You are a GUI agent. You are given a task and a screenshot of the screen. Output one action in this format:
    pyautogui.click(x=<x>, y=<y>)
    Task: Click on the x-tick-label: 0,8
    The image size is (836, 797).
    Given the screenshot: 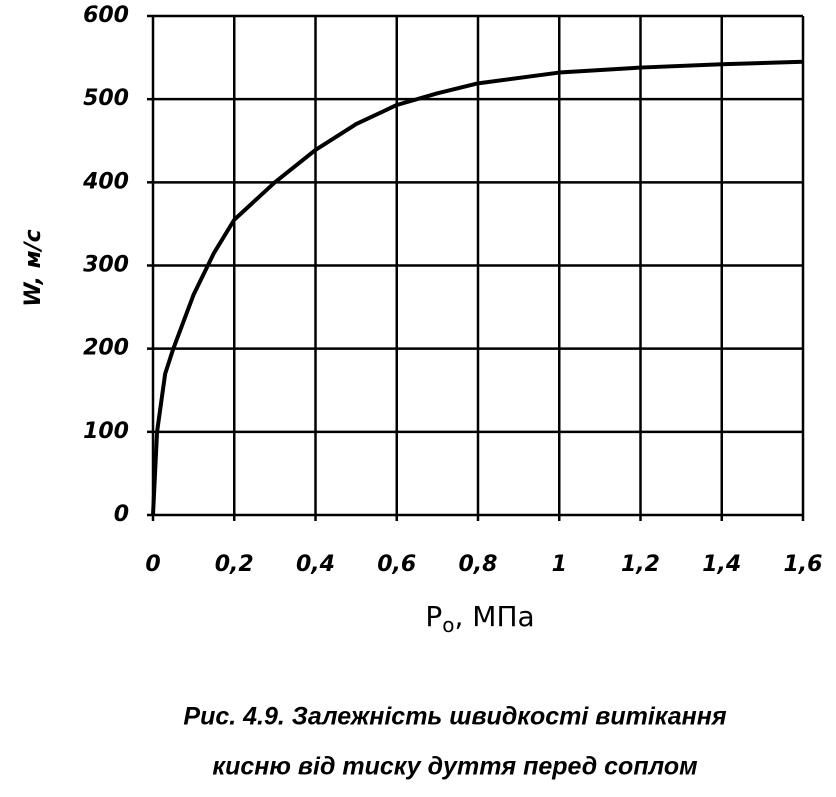 What is the action you would take?
    pyautogui.click(x=478, y=564)
    